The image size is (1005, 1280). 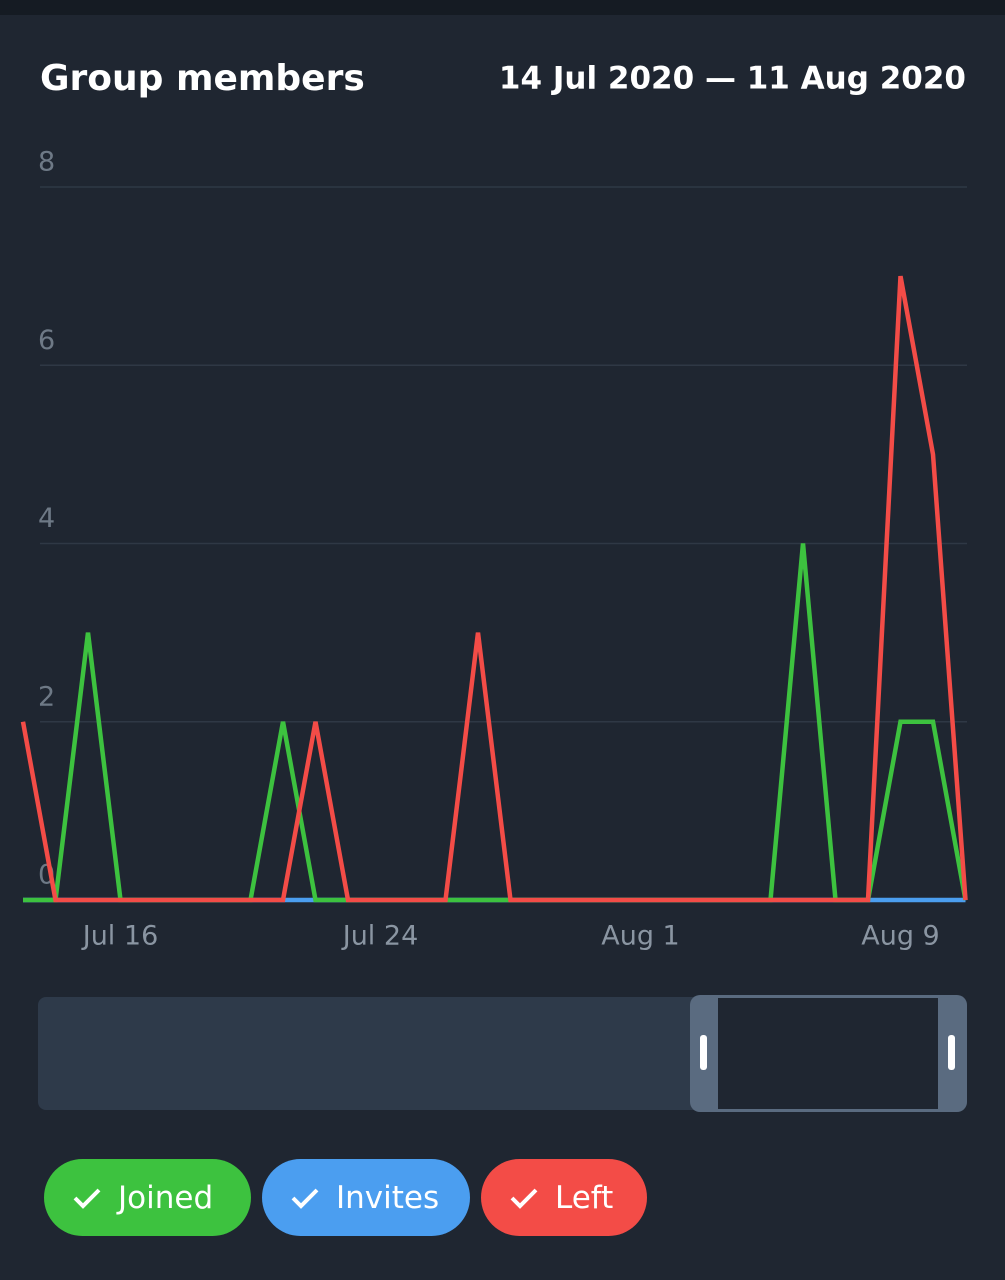 I want to click on x-tick-label: Aug 9, so click(x=900, y=936).